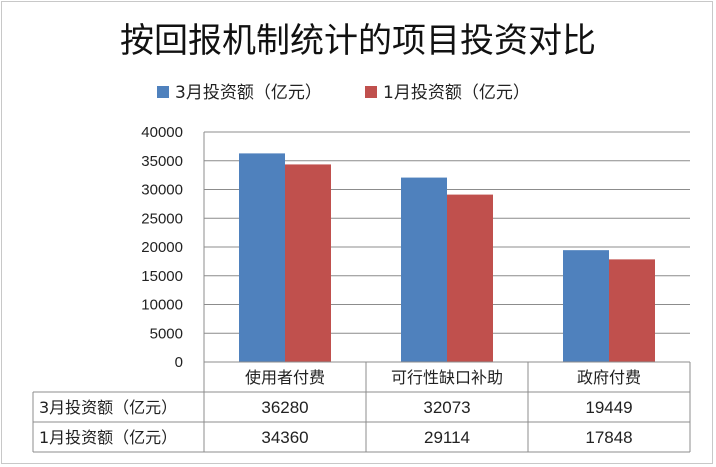 Image resolution: width=716 pixels, height=467 pixels. What do you see at coordinates (447, 377) in the screenshot?
I see `x-tick-label: 可行性缺口补助` at bounding box center [447, 377].